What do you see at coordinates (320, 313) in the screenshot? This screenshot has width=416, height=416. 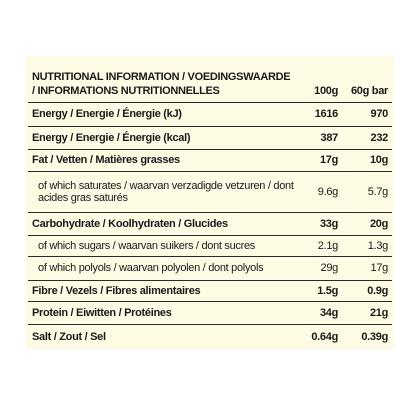 I see `value-100g: 34g` at bounding box center [320, 313].